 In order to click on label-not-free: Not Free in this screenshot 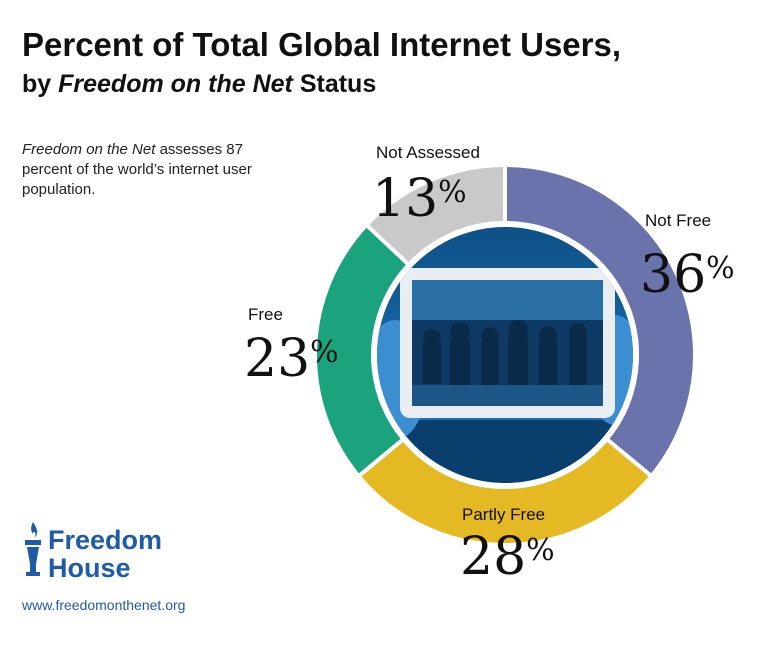, I will do `click(678, 220)`.